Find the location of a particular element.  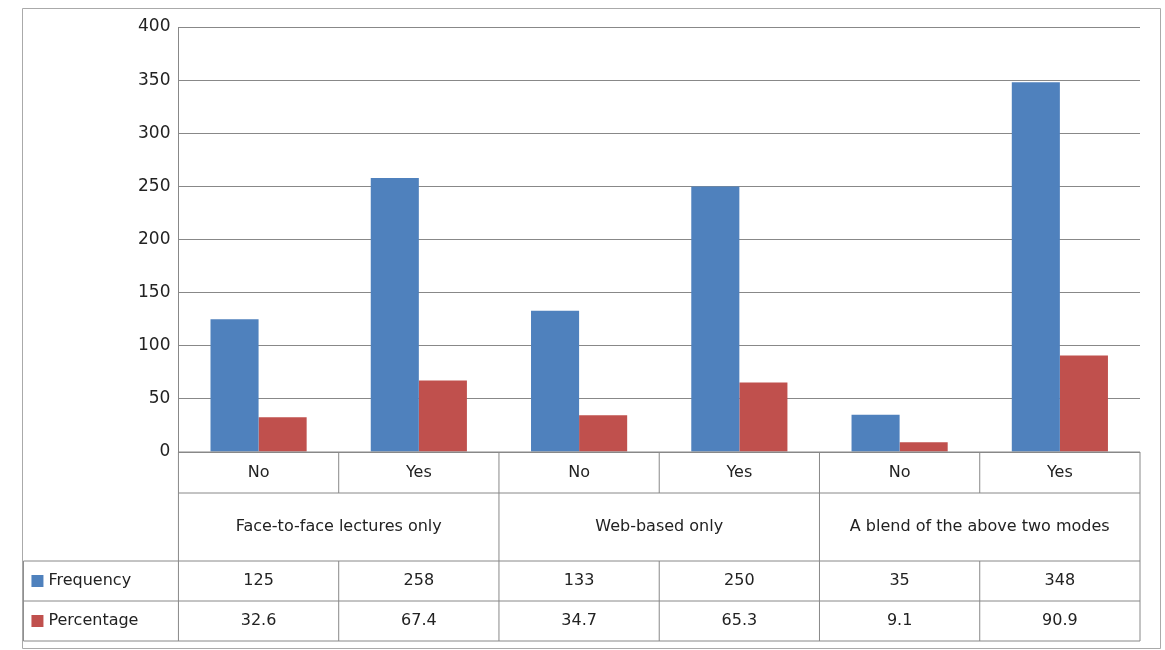

data-label: 250 is located at coordinates (739, 580).